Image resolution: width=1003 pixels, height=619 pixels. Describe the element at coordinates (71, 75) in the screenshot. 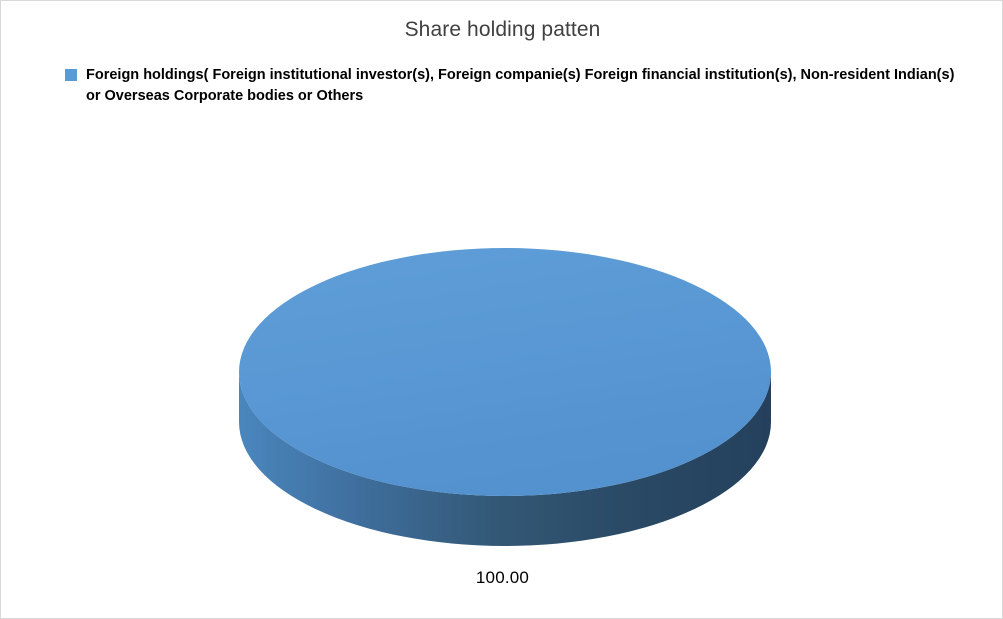

I see `legend-square-icon` at that location.